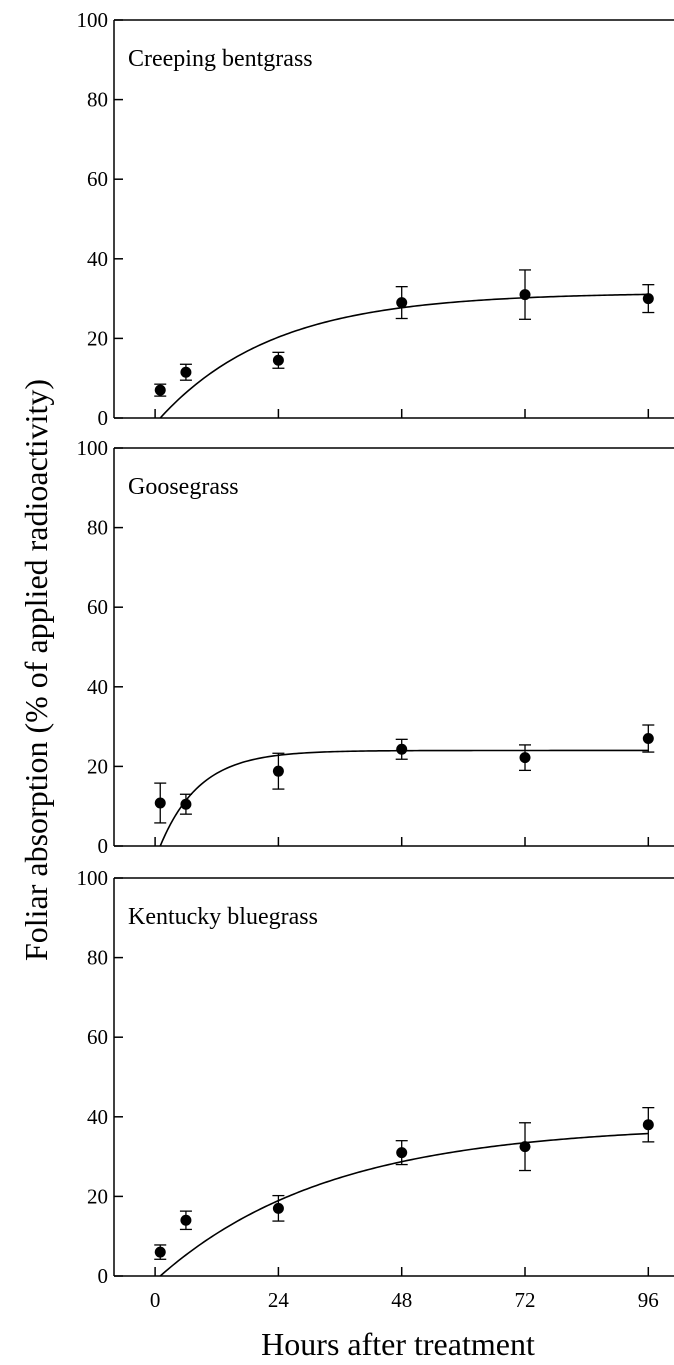 This screenshot has height=1365, width=674. I want to click on x-axis-label: Hours after treatment, so click(398, 1344).